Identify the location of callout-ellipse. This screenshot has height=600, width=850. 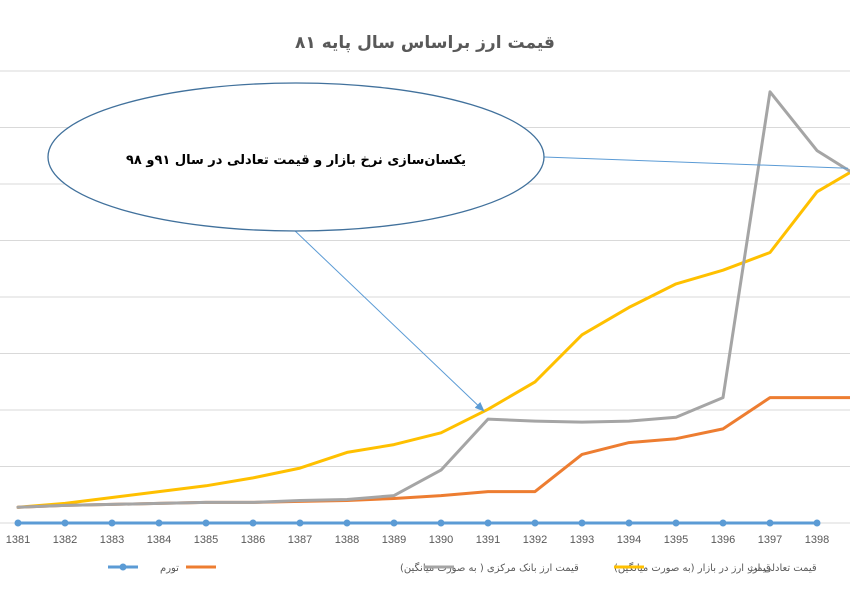
(296, 157).